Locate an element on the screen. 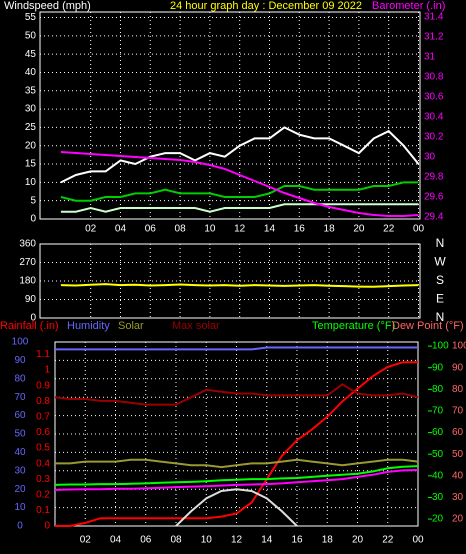  y-tick-label: 55 is located at coordinates (31, 17).